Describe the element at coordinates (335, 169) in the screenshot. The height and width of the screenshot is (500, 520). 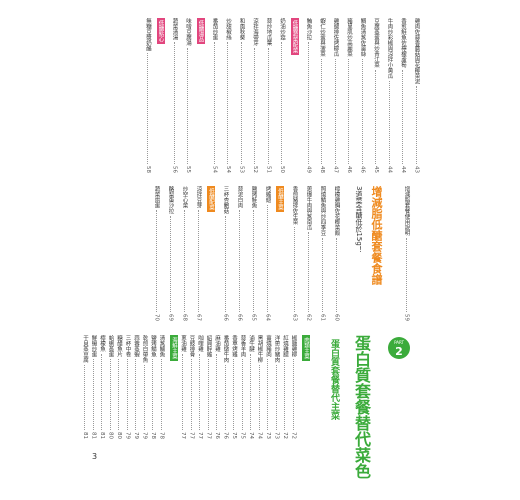
I see `entry-page: 47` at that location.